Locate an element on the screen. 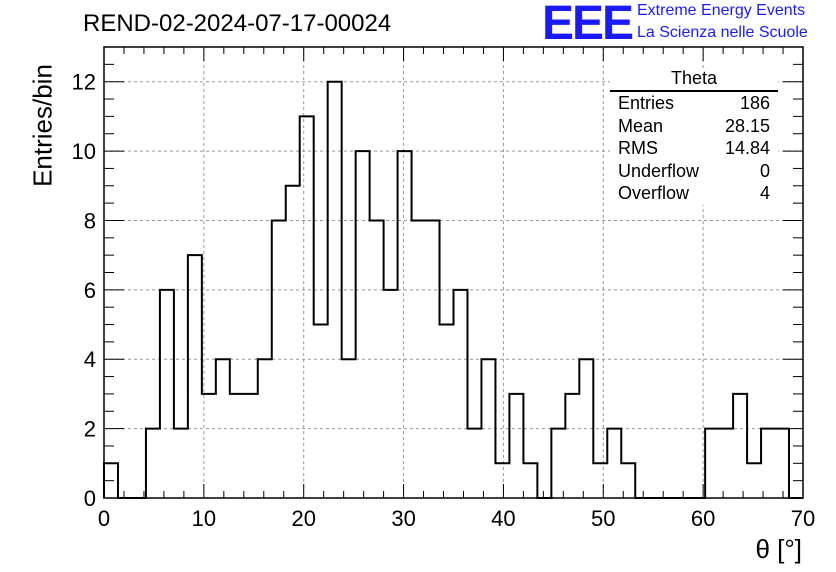 The height and width of the screenshot is (572, 836). stats-label: Underflow is located at coordinates (659, 170).